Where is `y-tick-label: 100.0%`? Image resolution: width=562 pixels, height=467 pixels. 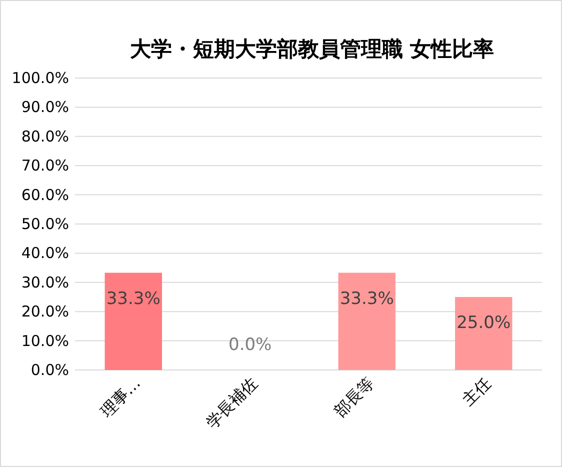
y-tick-label: 100.0% is located at coordinates (40, 78).